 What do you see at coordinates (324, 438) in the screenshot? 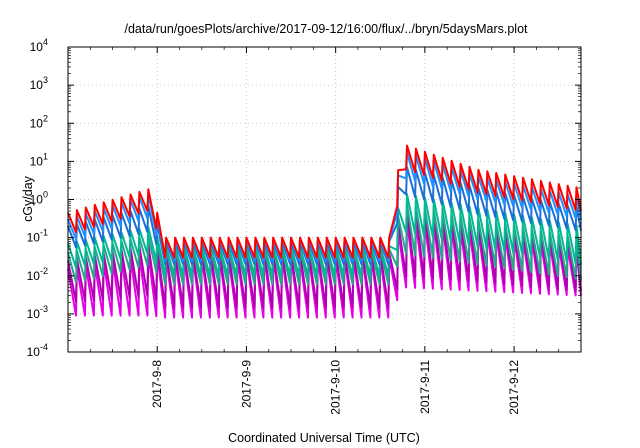
I see `x-axis-title: Coordinated Universal Time (UTC)` at bounding box center [324, 438].